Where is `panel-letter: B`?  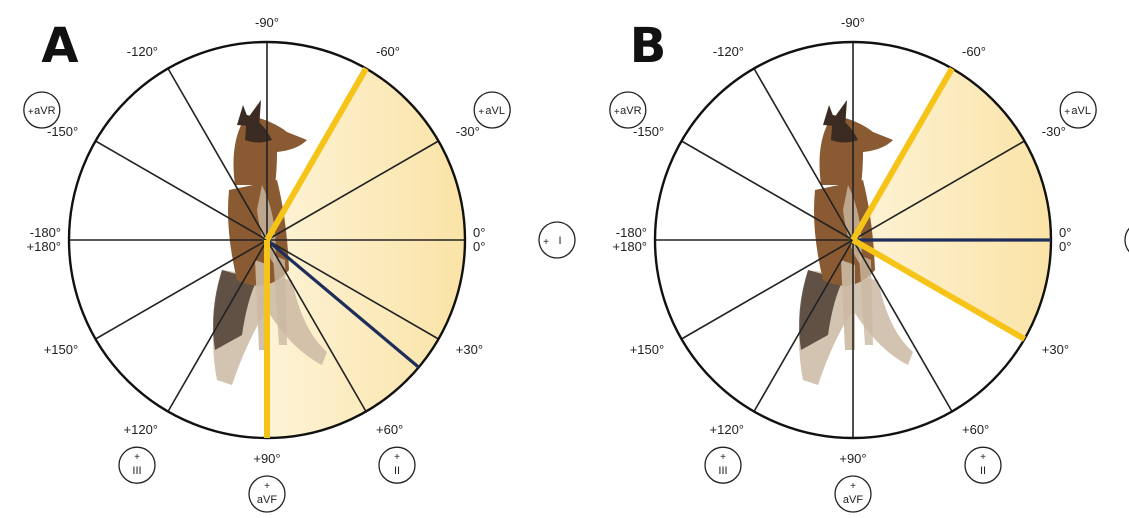 panel-letter: B is located at coordinates (648, 46).